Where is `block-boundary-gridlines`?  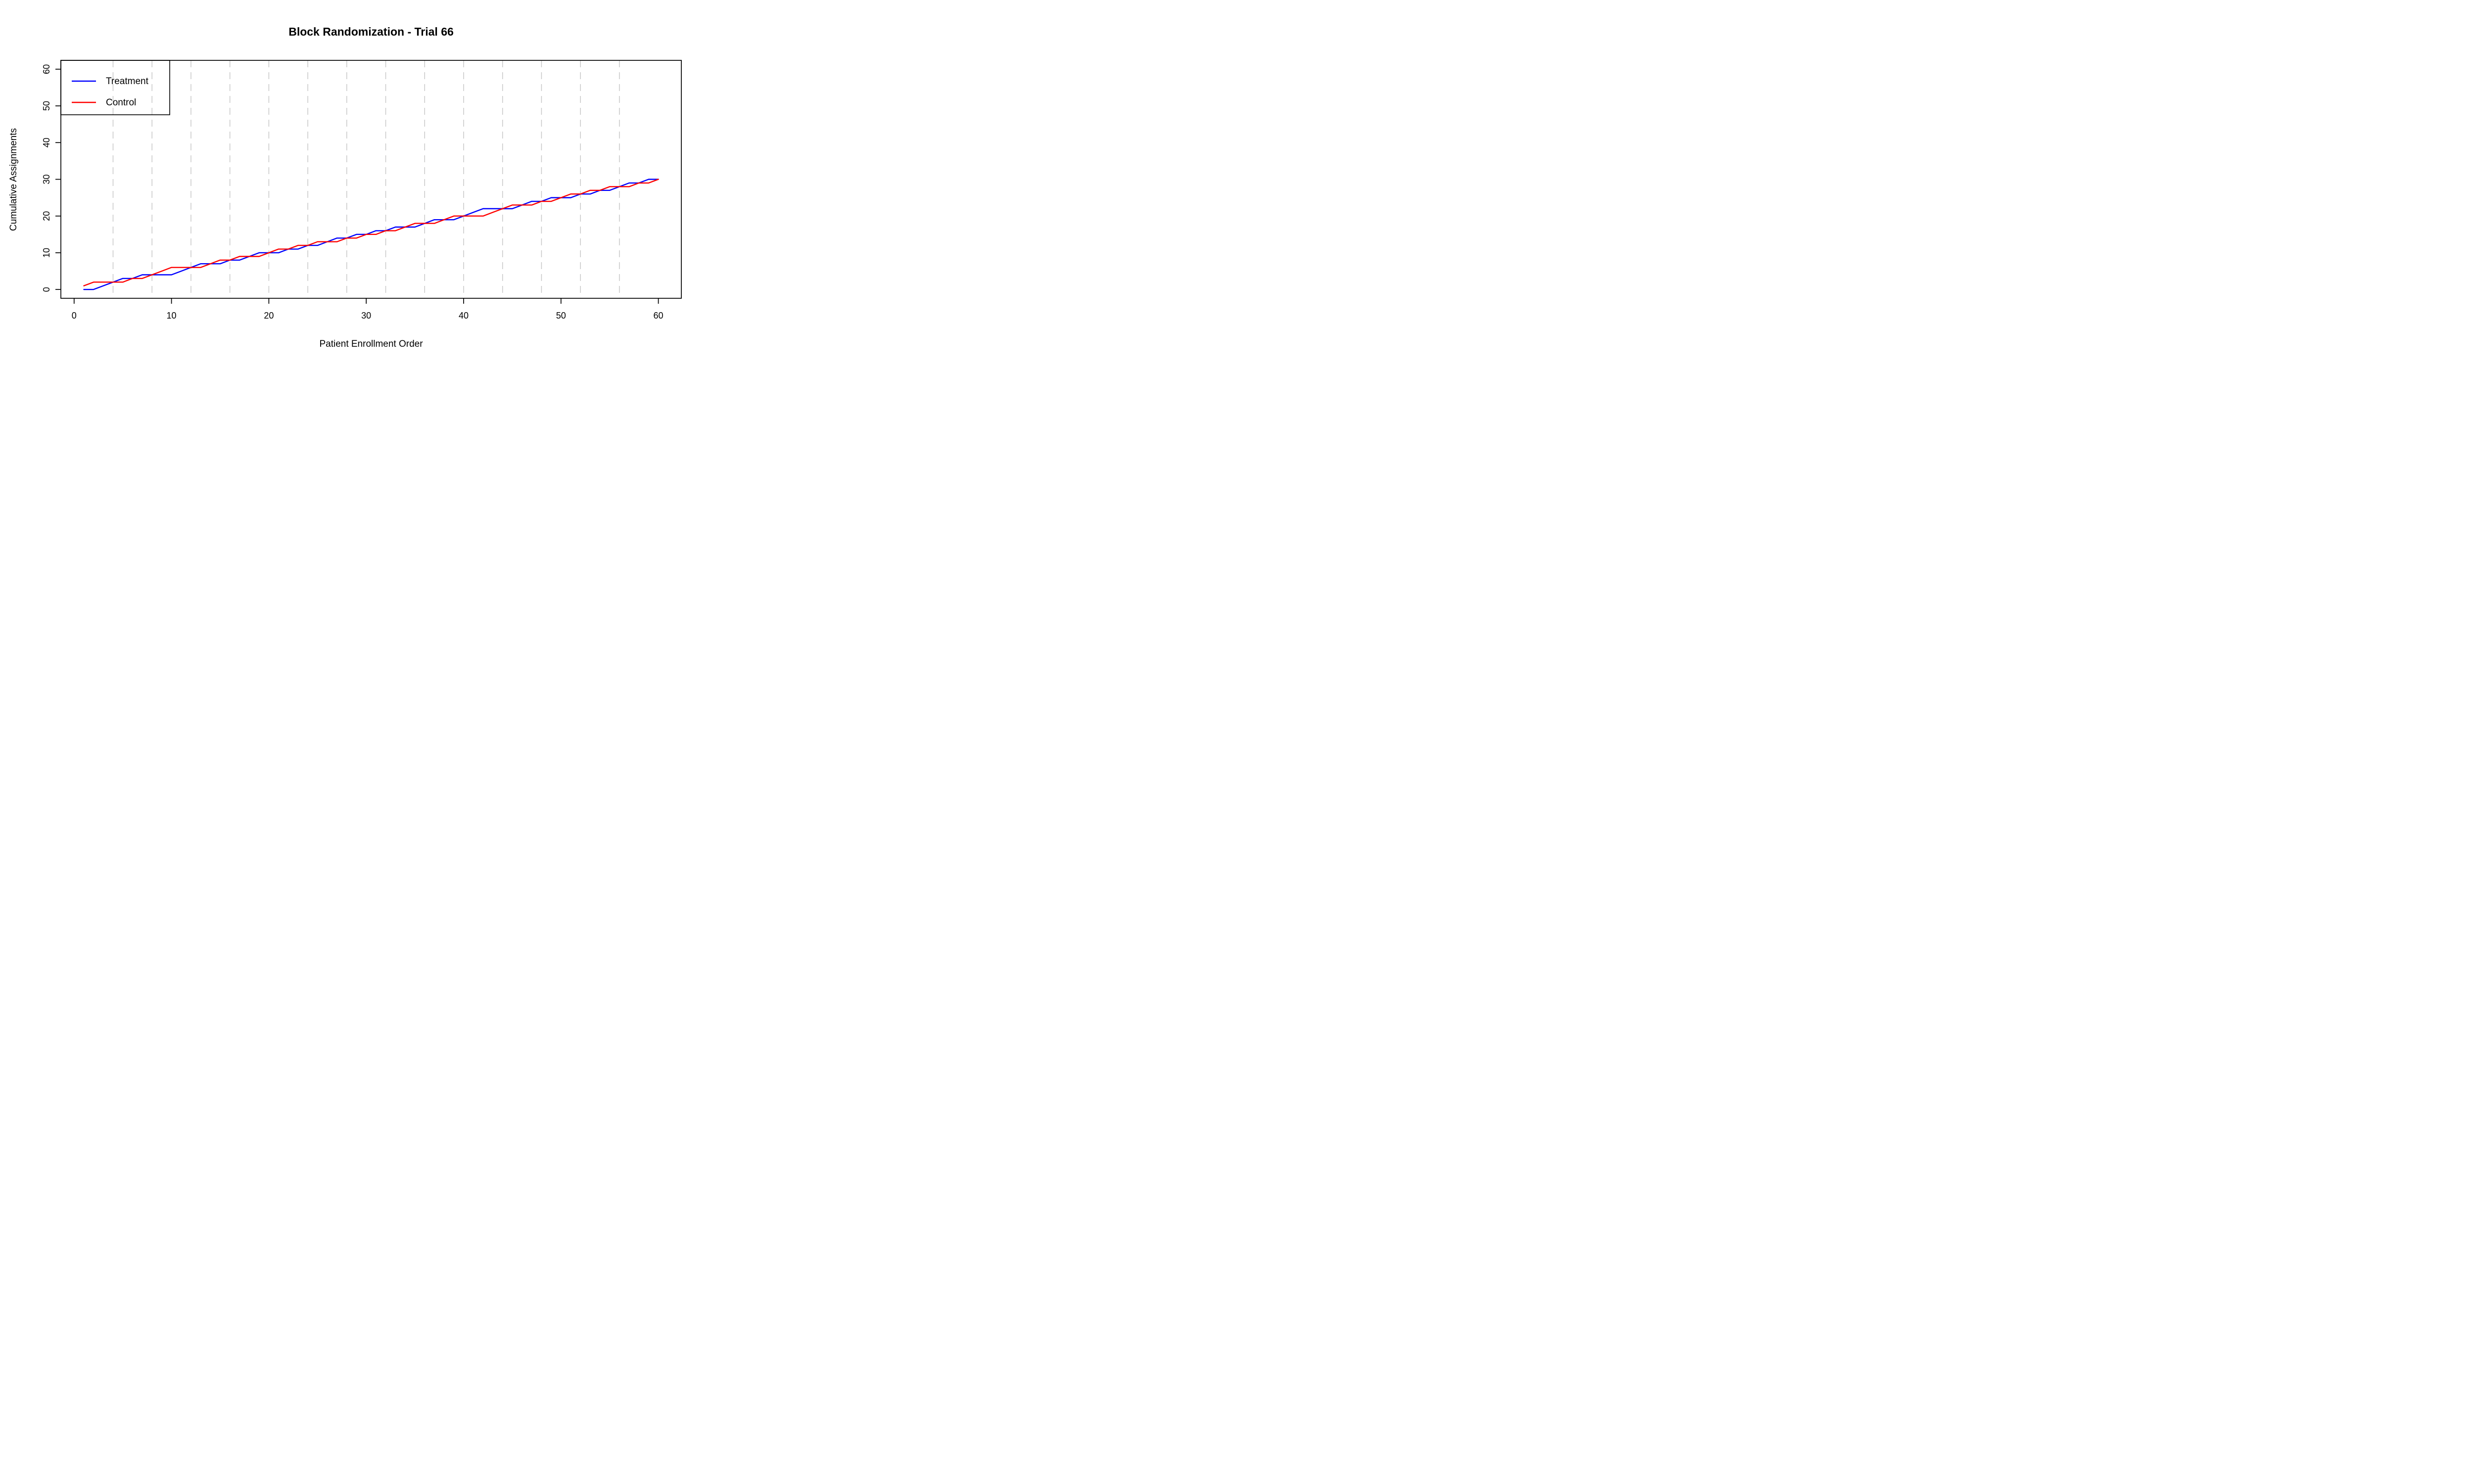 block-boundary-gridlines is located at coordinates (366, 179).